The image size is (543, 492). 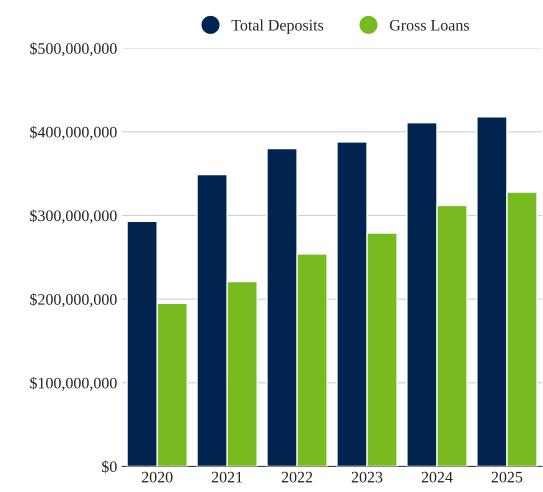 I want to click on x-tick-label: 2024, so click(x=437, y=477).